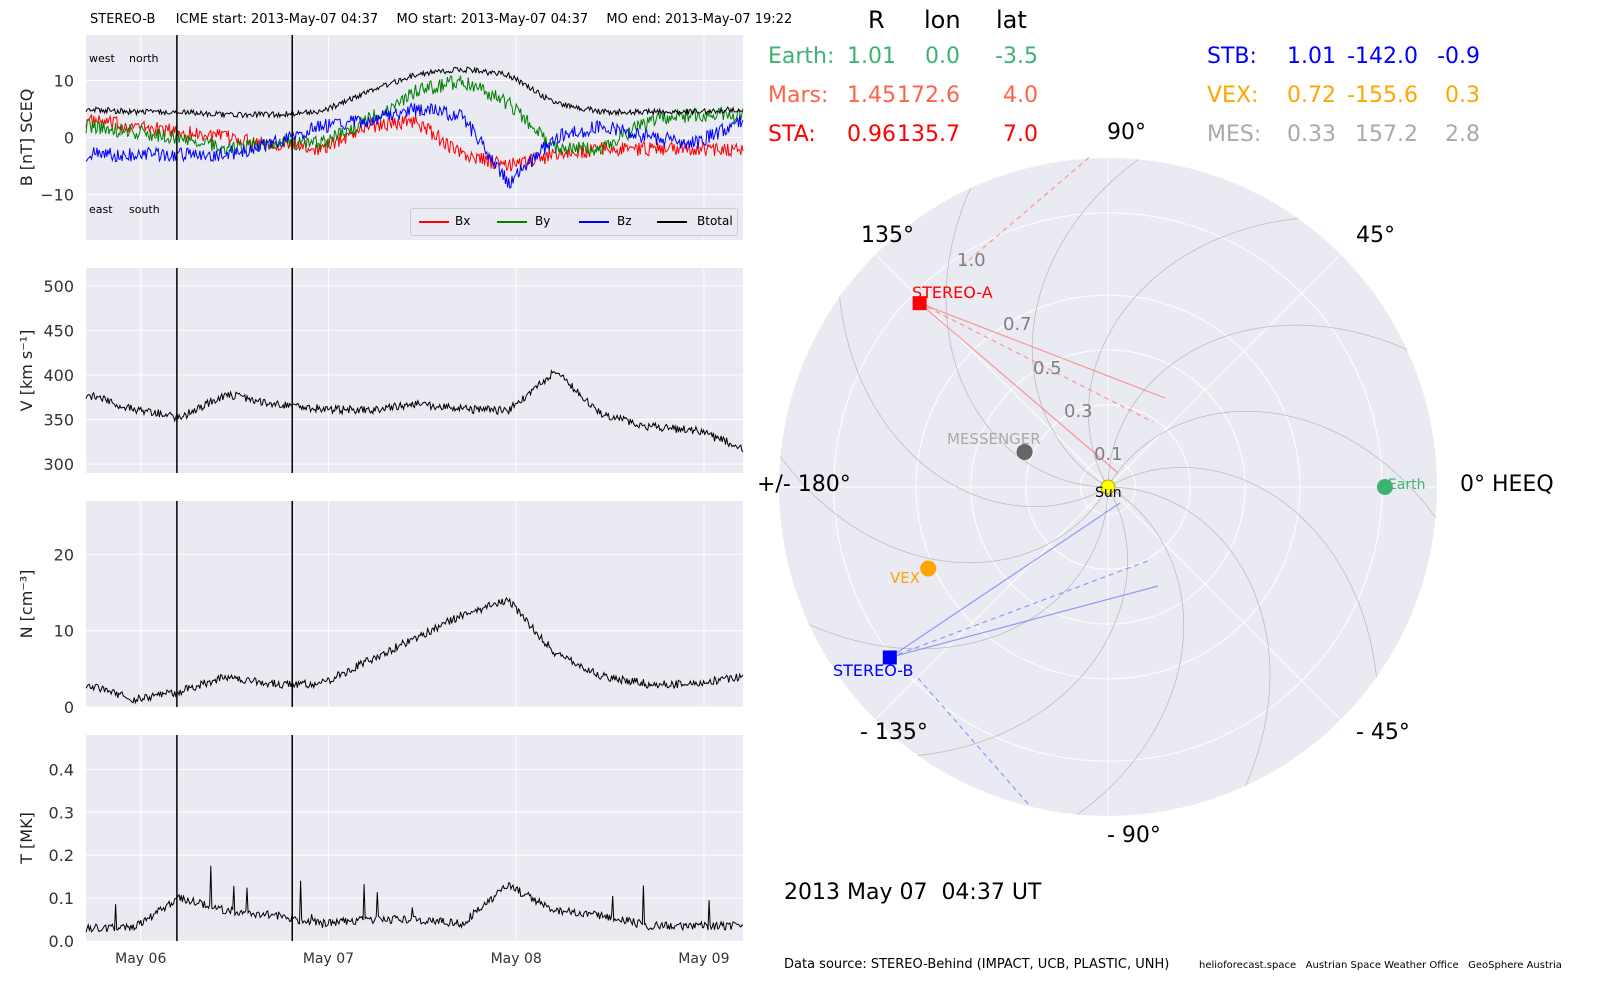 The width and height of the screenshot is (1600, 1000). What do you see at coordinates (1234, 134) in the screenshot?
I see `pos-name: MES:` at bounding box center [1234, 134].